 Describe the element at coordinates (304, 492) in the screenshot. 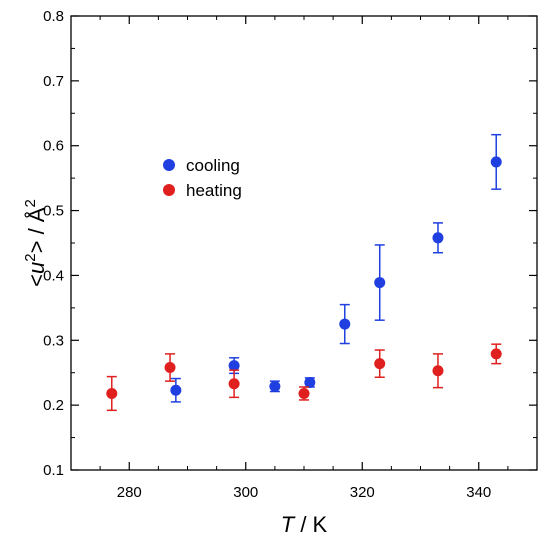

I see `x-tick-labels: 280 300 320 340` at that location.